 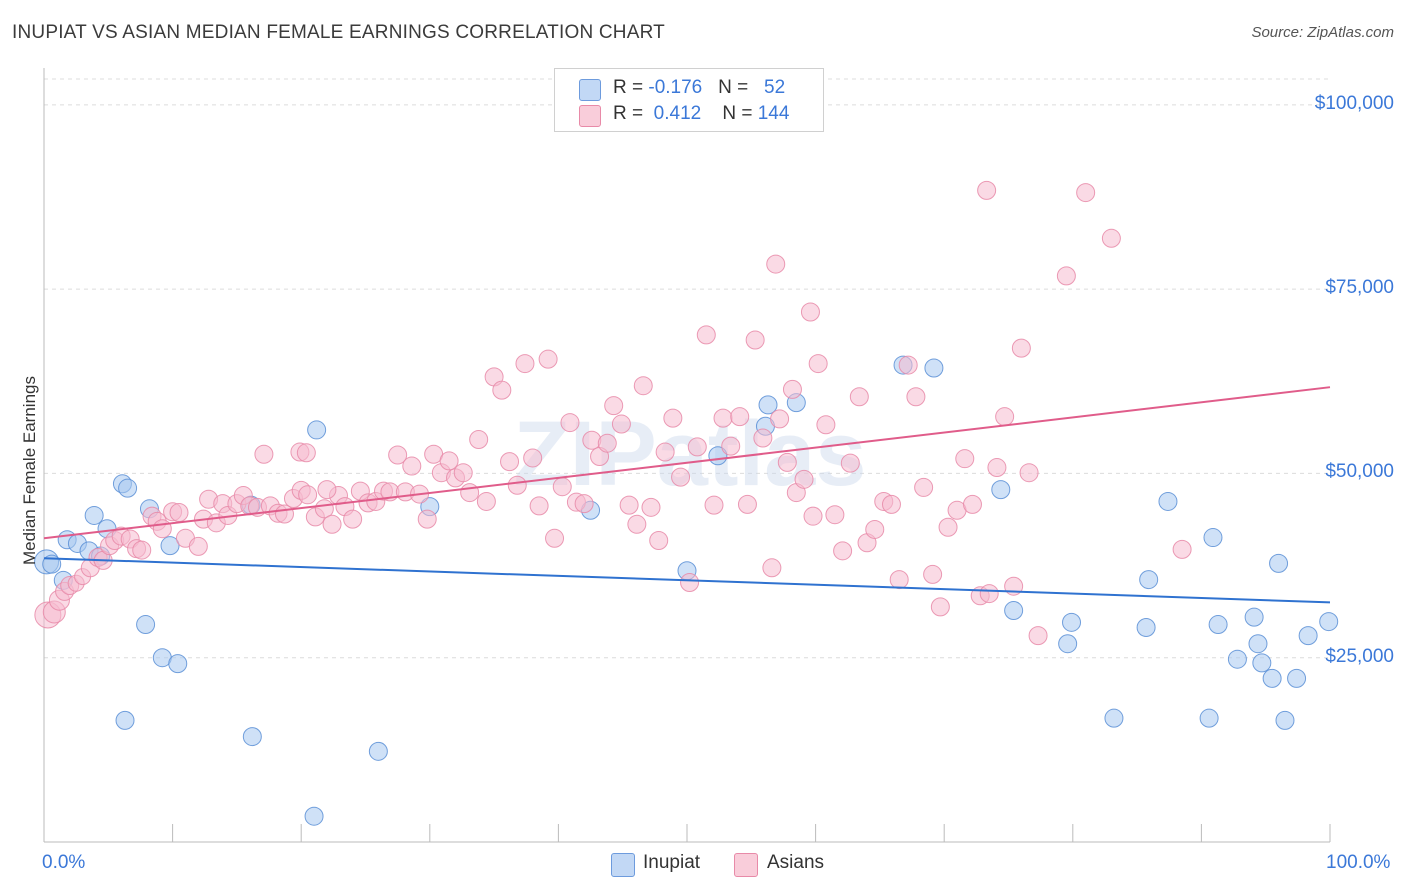 I want to click on correlation-legend: R = -0.176 N = 52 R = 0.412 N = 144, so click(x=689, y=100).